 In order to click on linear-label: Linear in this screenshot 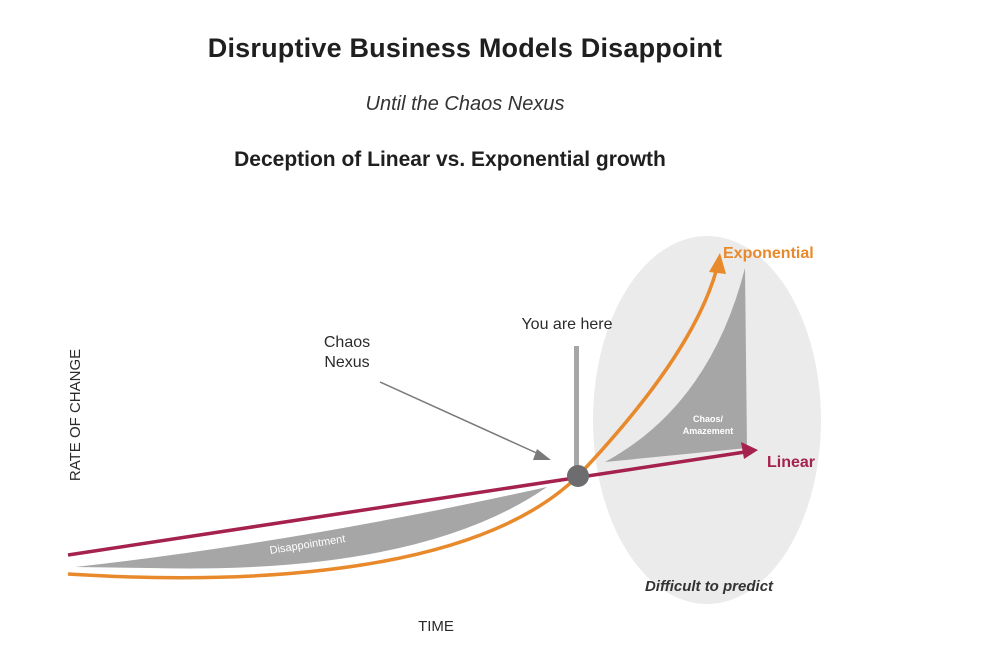, I will do `click(791, 462)`.